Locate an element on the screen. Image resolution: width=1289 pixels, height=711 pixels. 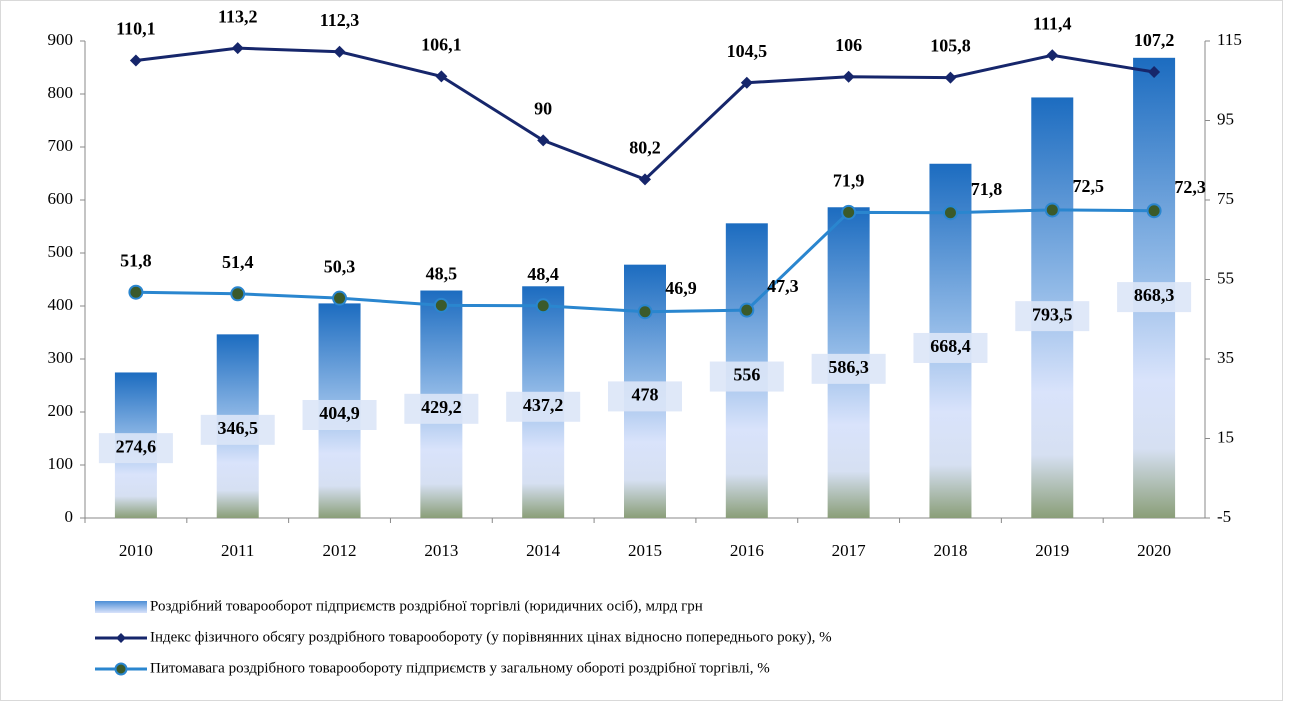
value-label: 71,8 is located at coordinates (987, 189).